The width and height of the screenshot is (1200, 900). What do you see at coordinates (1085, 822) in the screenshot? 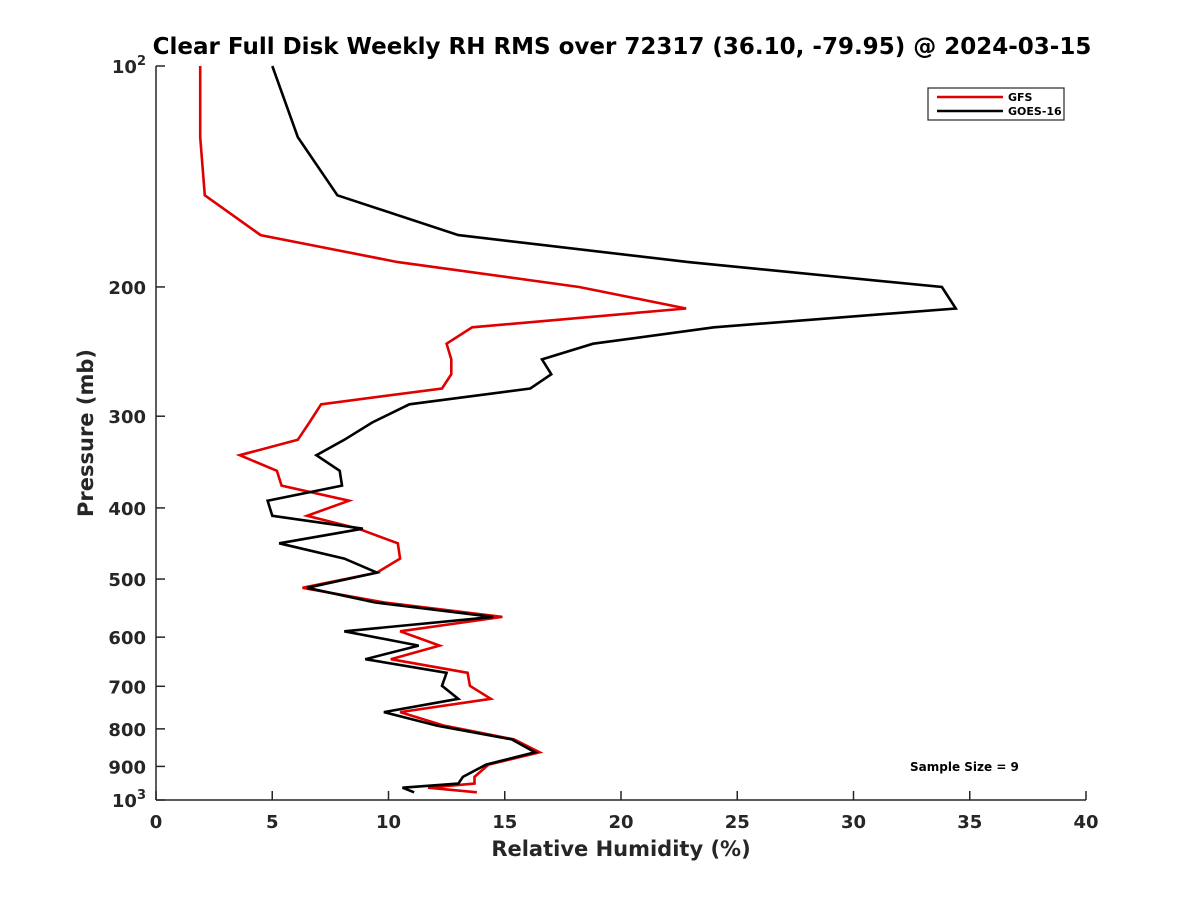
I see `x-tick-label: 40` at bounding box center [1085, 822].